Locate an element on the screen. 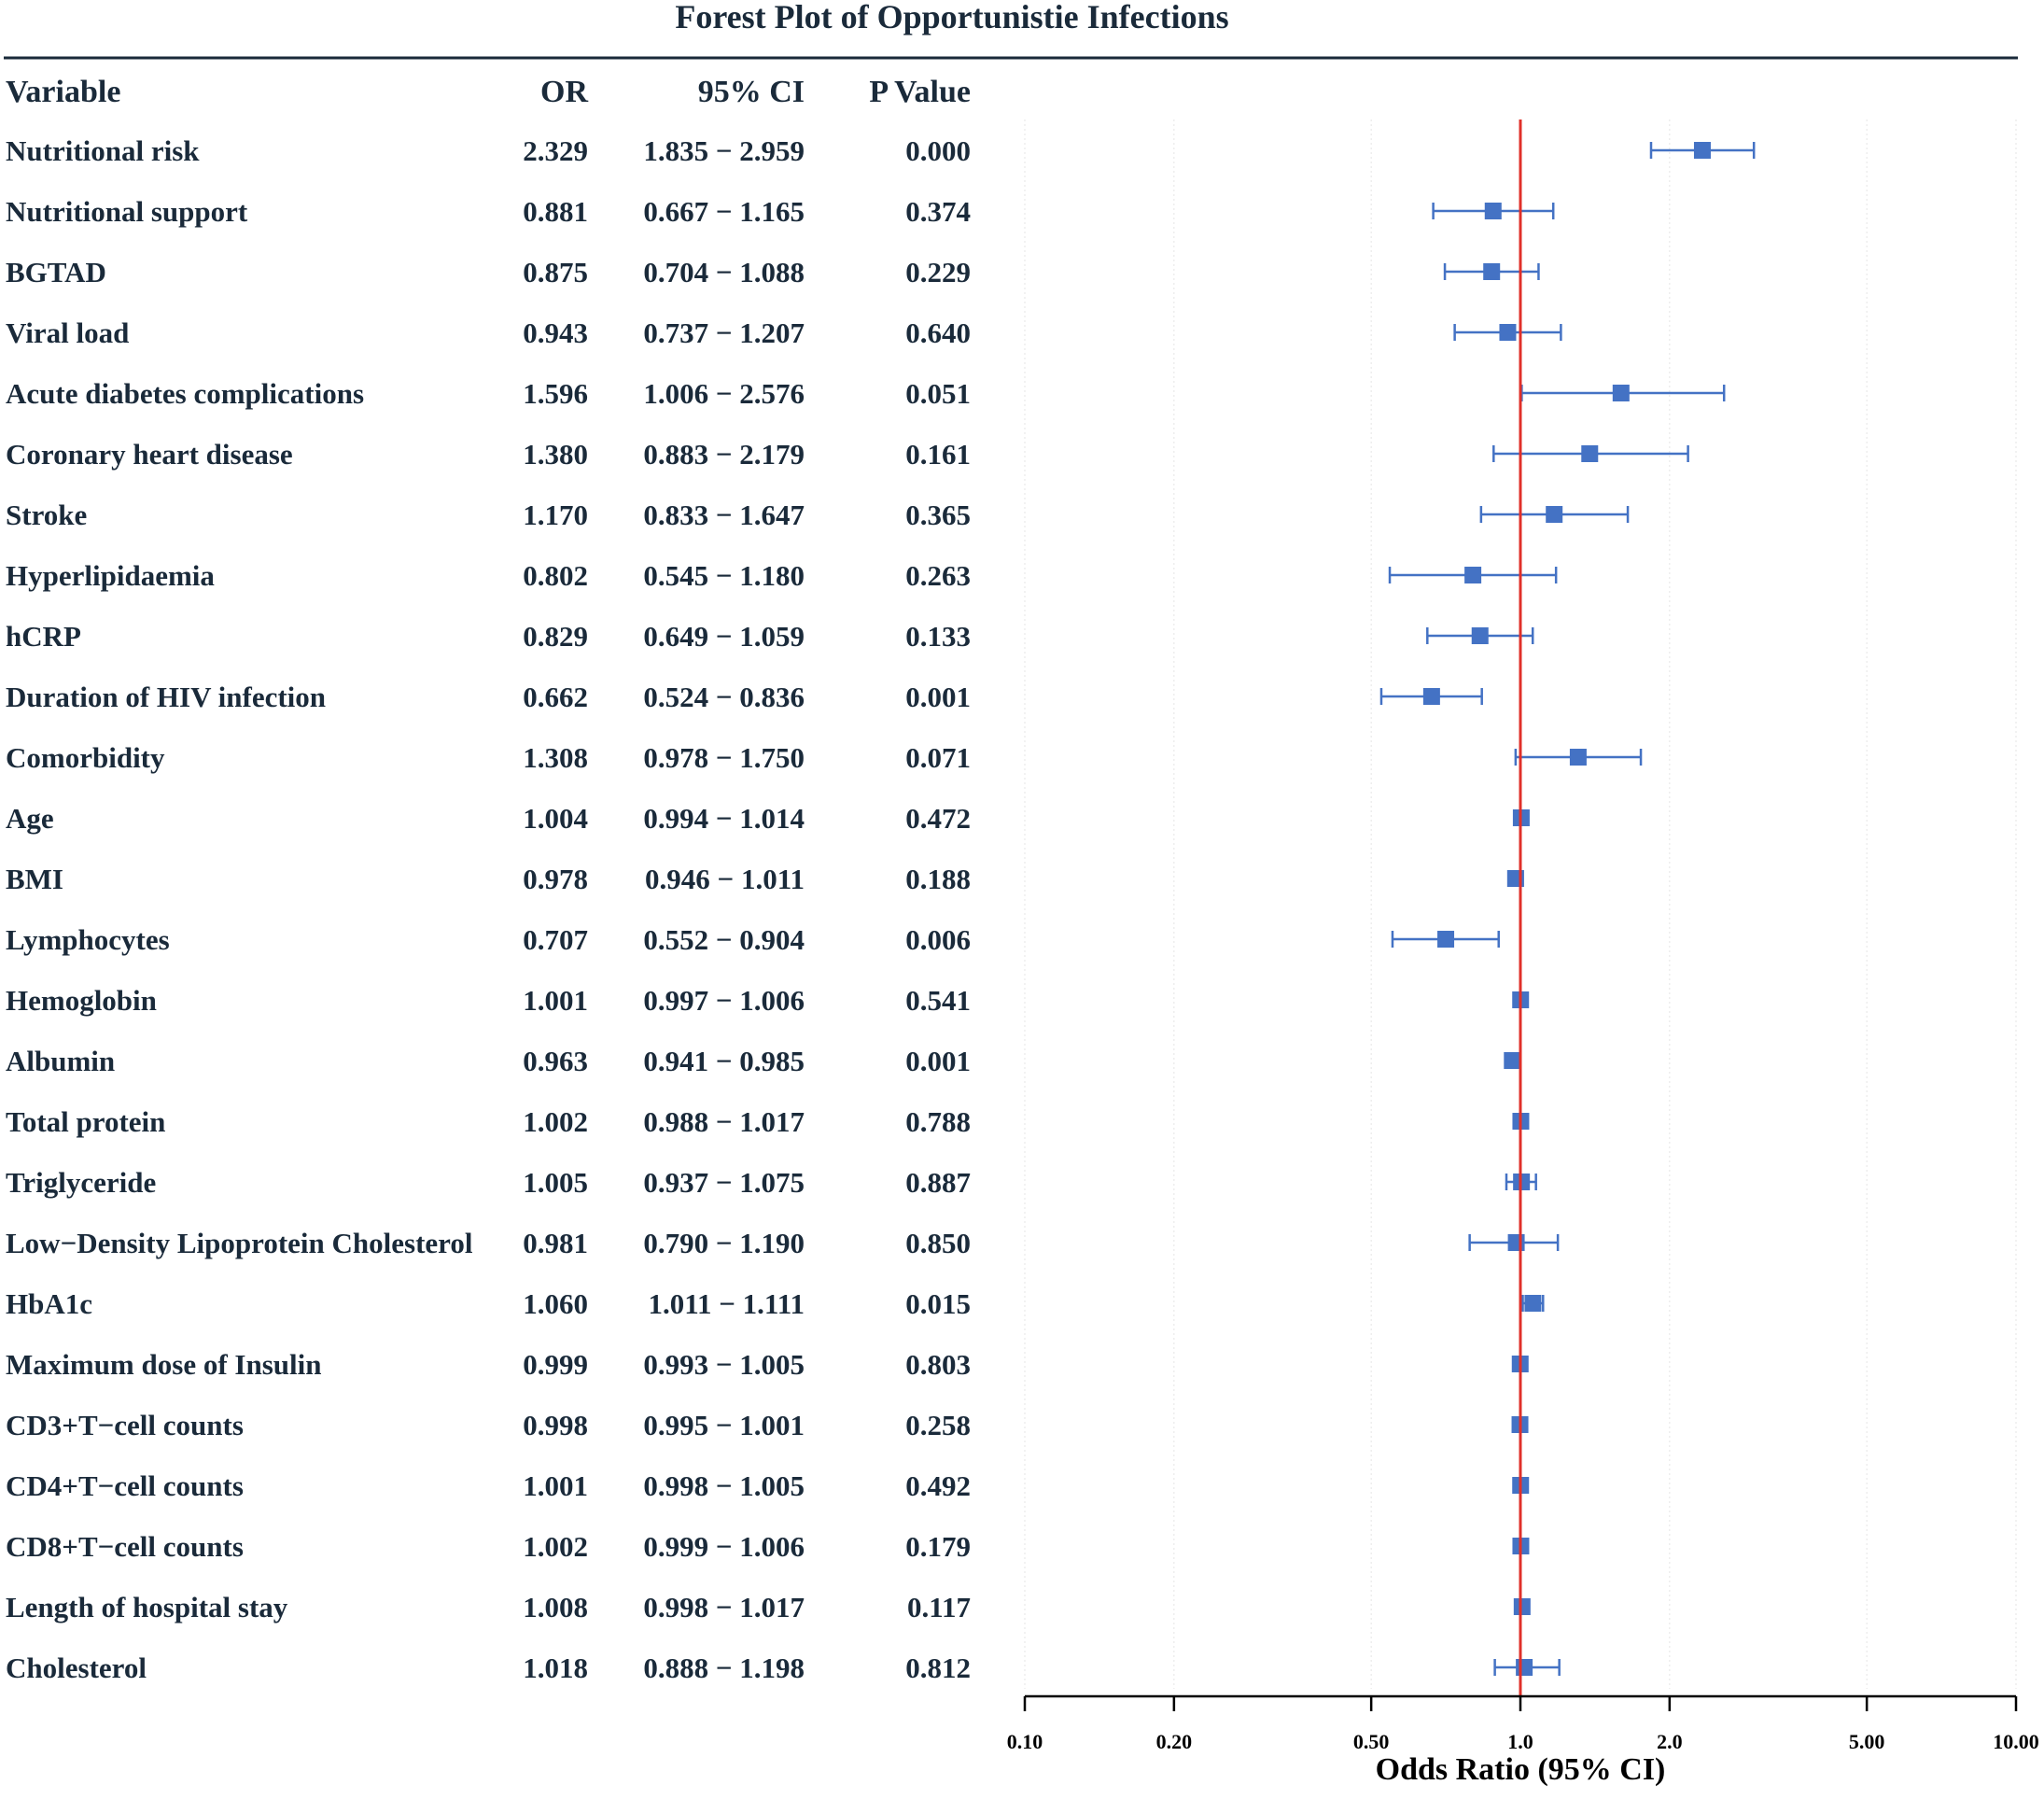 Image resolution: width=2044 pixels, height=1799 pixels. x-axis-label: Odds Ratio (95% CI) is located at coordinates (1521, 1769).